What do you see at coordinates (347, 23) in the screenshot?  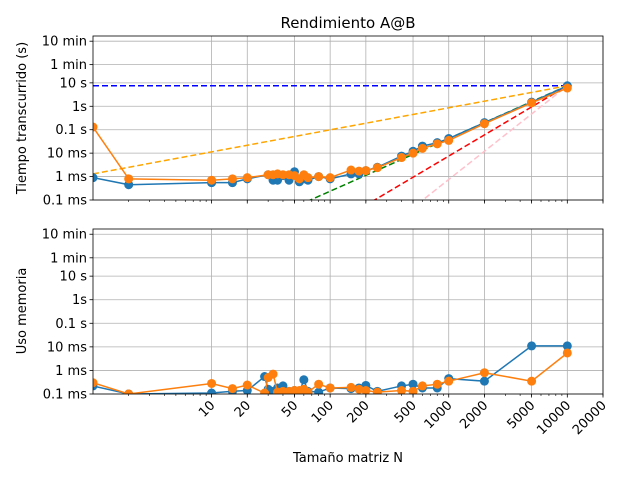 I see `chart-title: Rendimiento A@B` at bounding box center [347, 23].